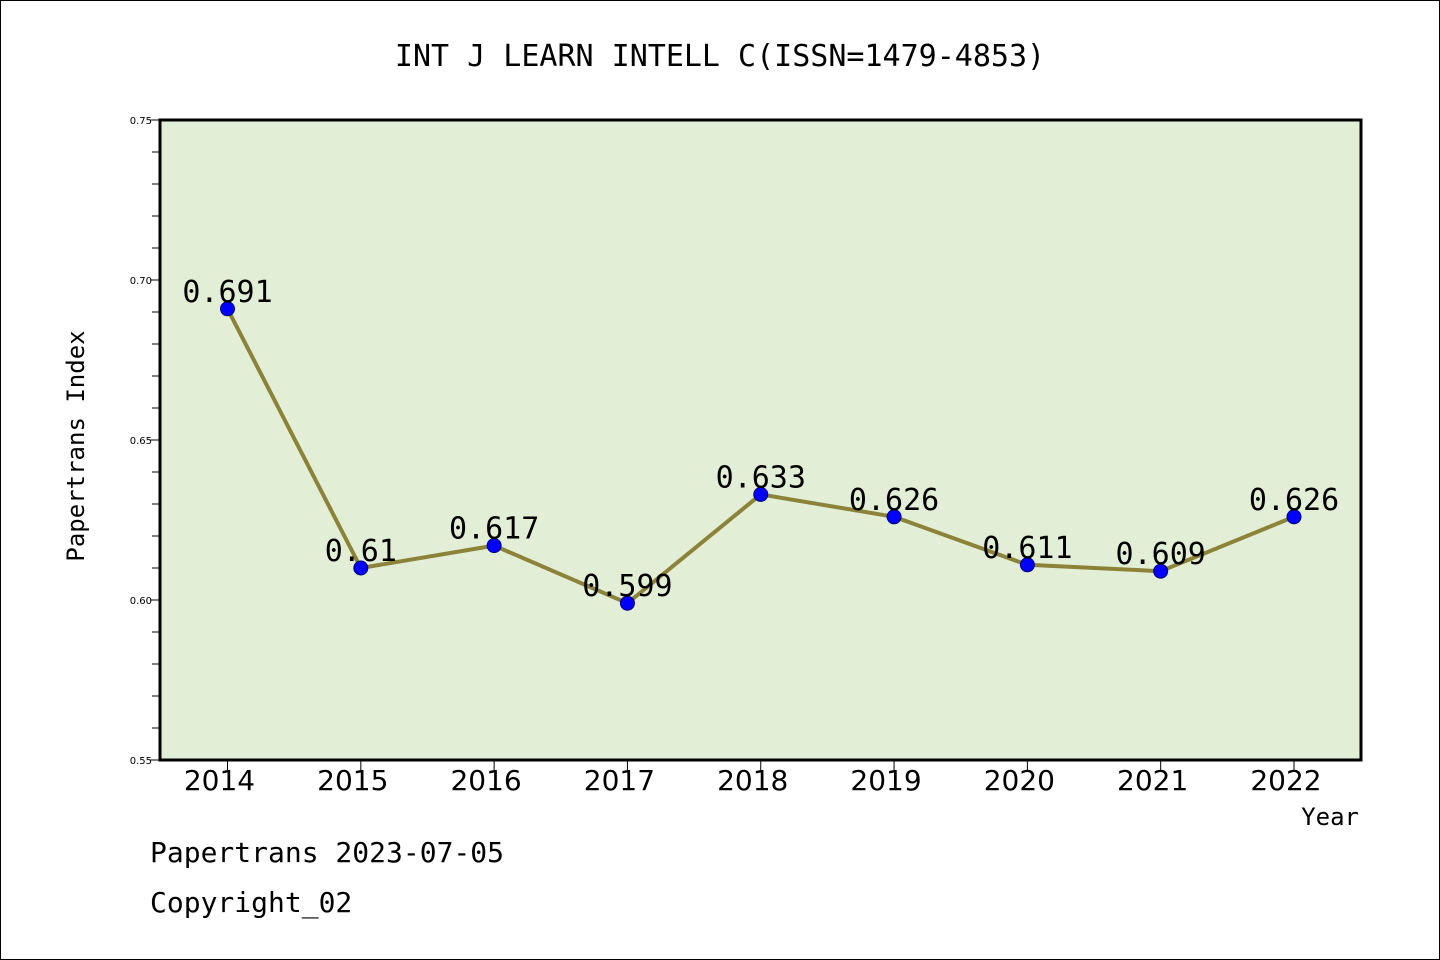  Describe the element at coordinates (1019, 780) in the screenshot. I see `x-tick-label: 2020` at that location.